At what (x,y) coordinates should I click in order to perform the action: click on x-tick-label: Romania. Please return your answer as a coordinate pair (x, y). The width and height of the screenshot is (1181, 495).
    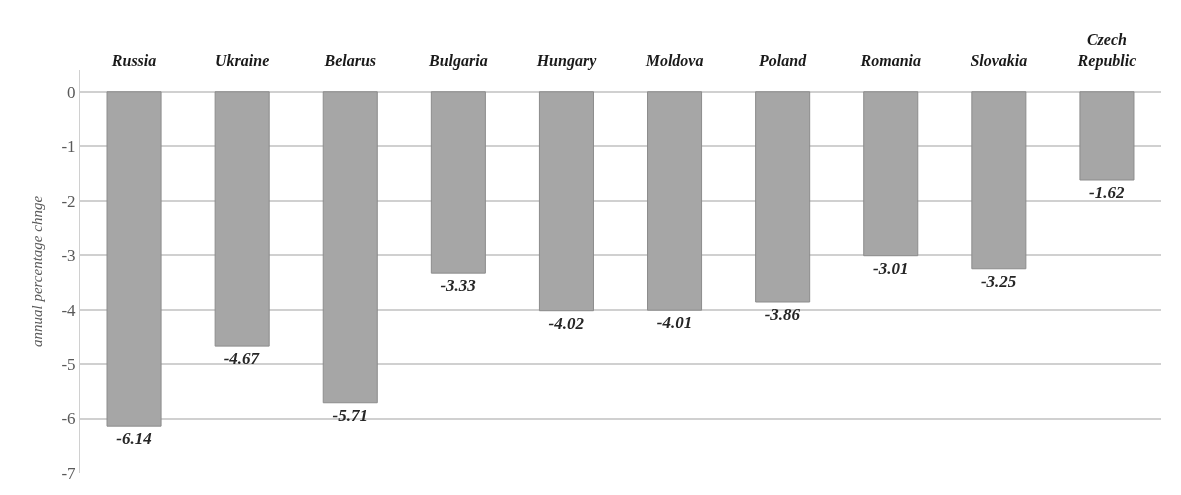
    Looking at the image, I should click on (890, 60).